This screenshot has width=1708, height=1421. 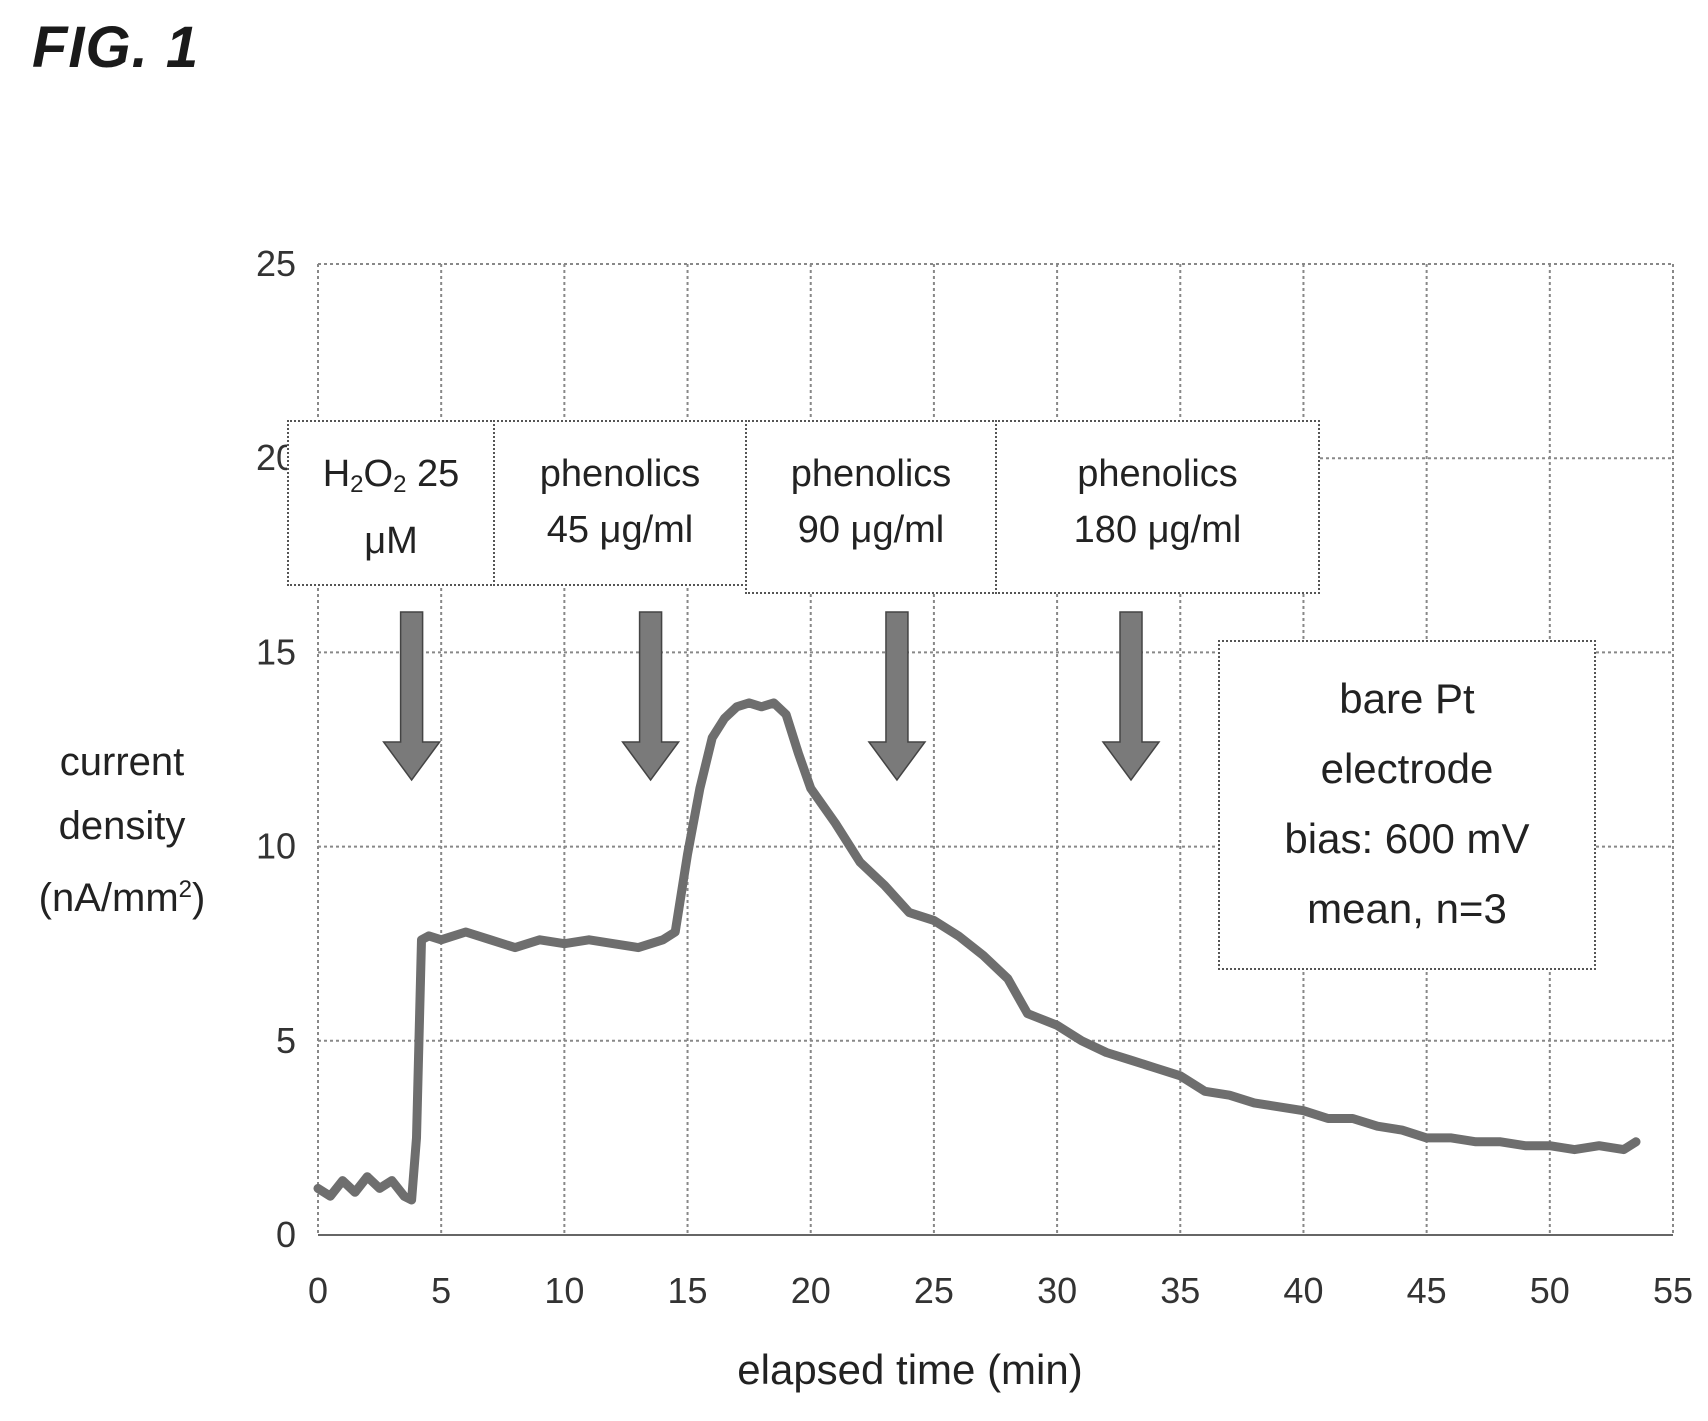 What do you see at coordinates (871, 530) in the screenshot?
I see `anno-conc: 90 μg/ml` at bounding box center [871, 530].